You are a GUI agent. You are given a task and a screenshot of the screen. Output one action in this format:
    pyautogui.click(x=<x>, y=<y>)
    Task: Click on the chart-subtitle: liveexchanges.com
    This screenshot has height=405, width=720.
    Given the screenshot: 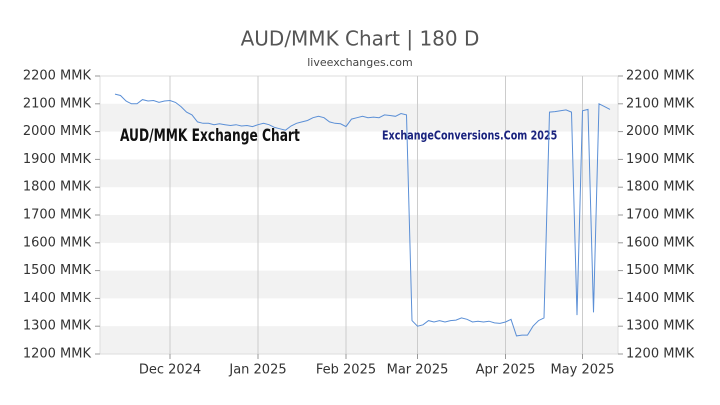 What is the action you would take?
    pyautogui.click(x=359, y=62)
    